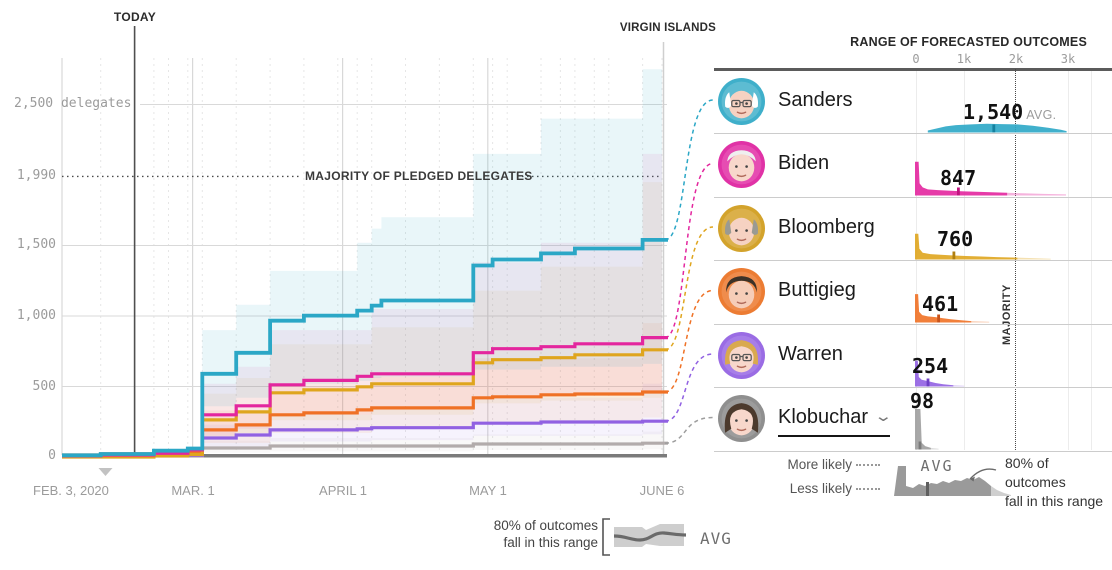 The height and width of the screenshot is (570, 1112). I want to click on panel-tick-0: 0, so click(916, 59).